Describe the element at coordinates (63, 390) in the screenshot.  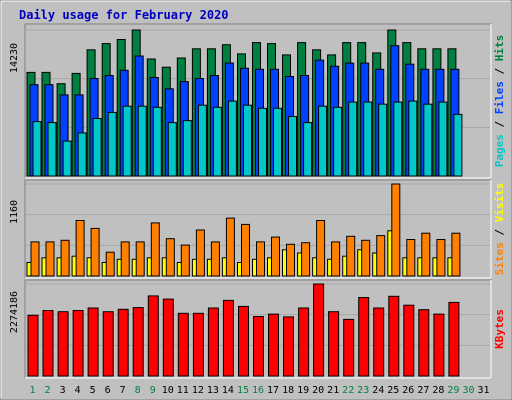
I see `x-tick-label-day-3: 3` at that location.